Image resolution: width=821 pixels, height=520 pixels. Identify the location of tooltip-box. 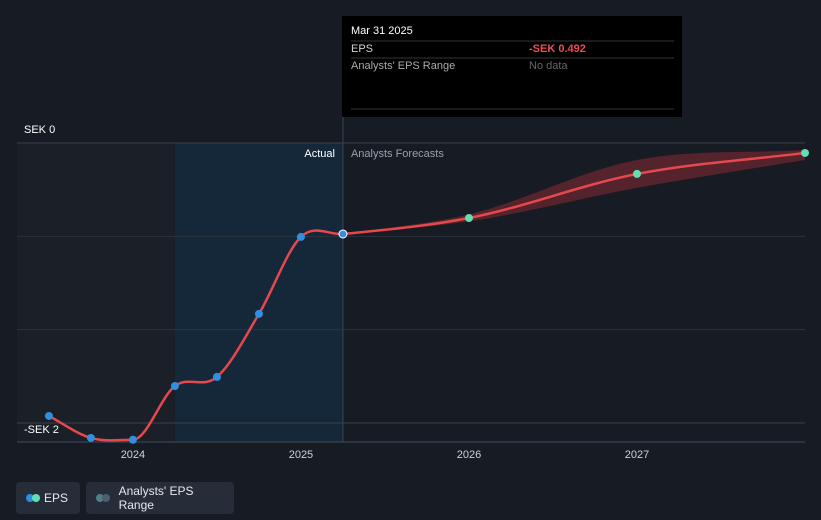
(512, 66).